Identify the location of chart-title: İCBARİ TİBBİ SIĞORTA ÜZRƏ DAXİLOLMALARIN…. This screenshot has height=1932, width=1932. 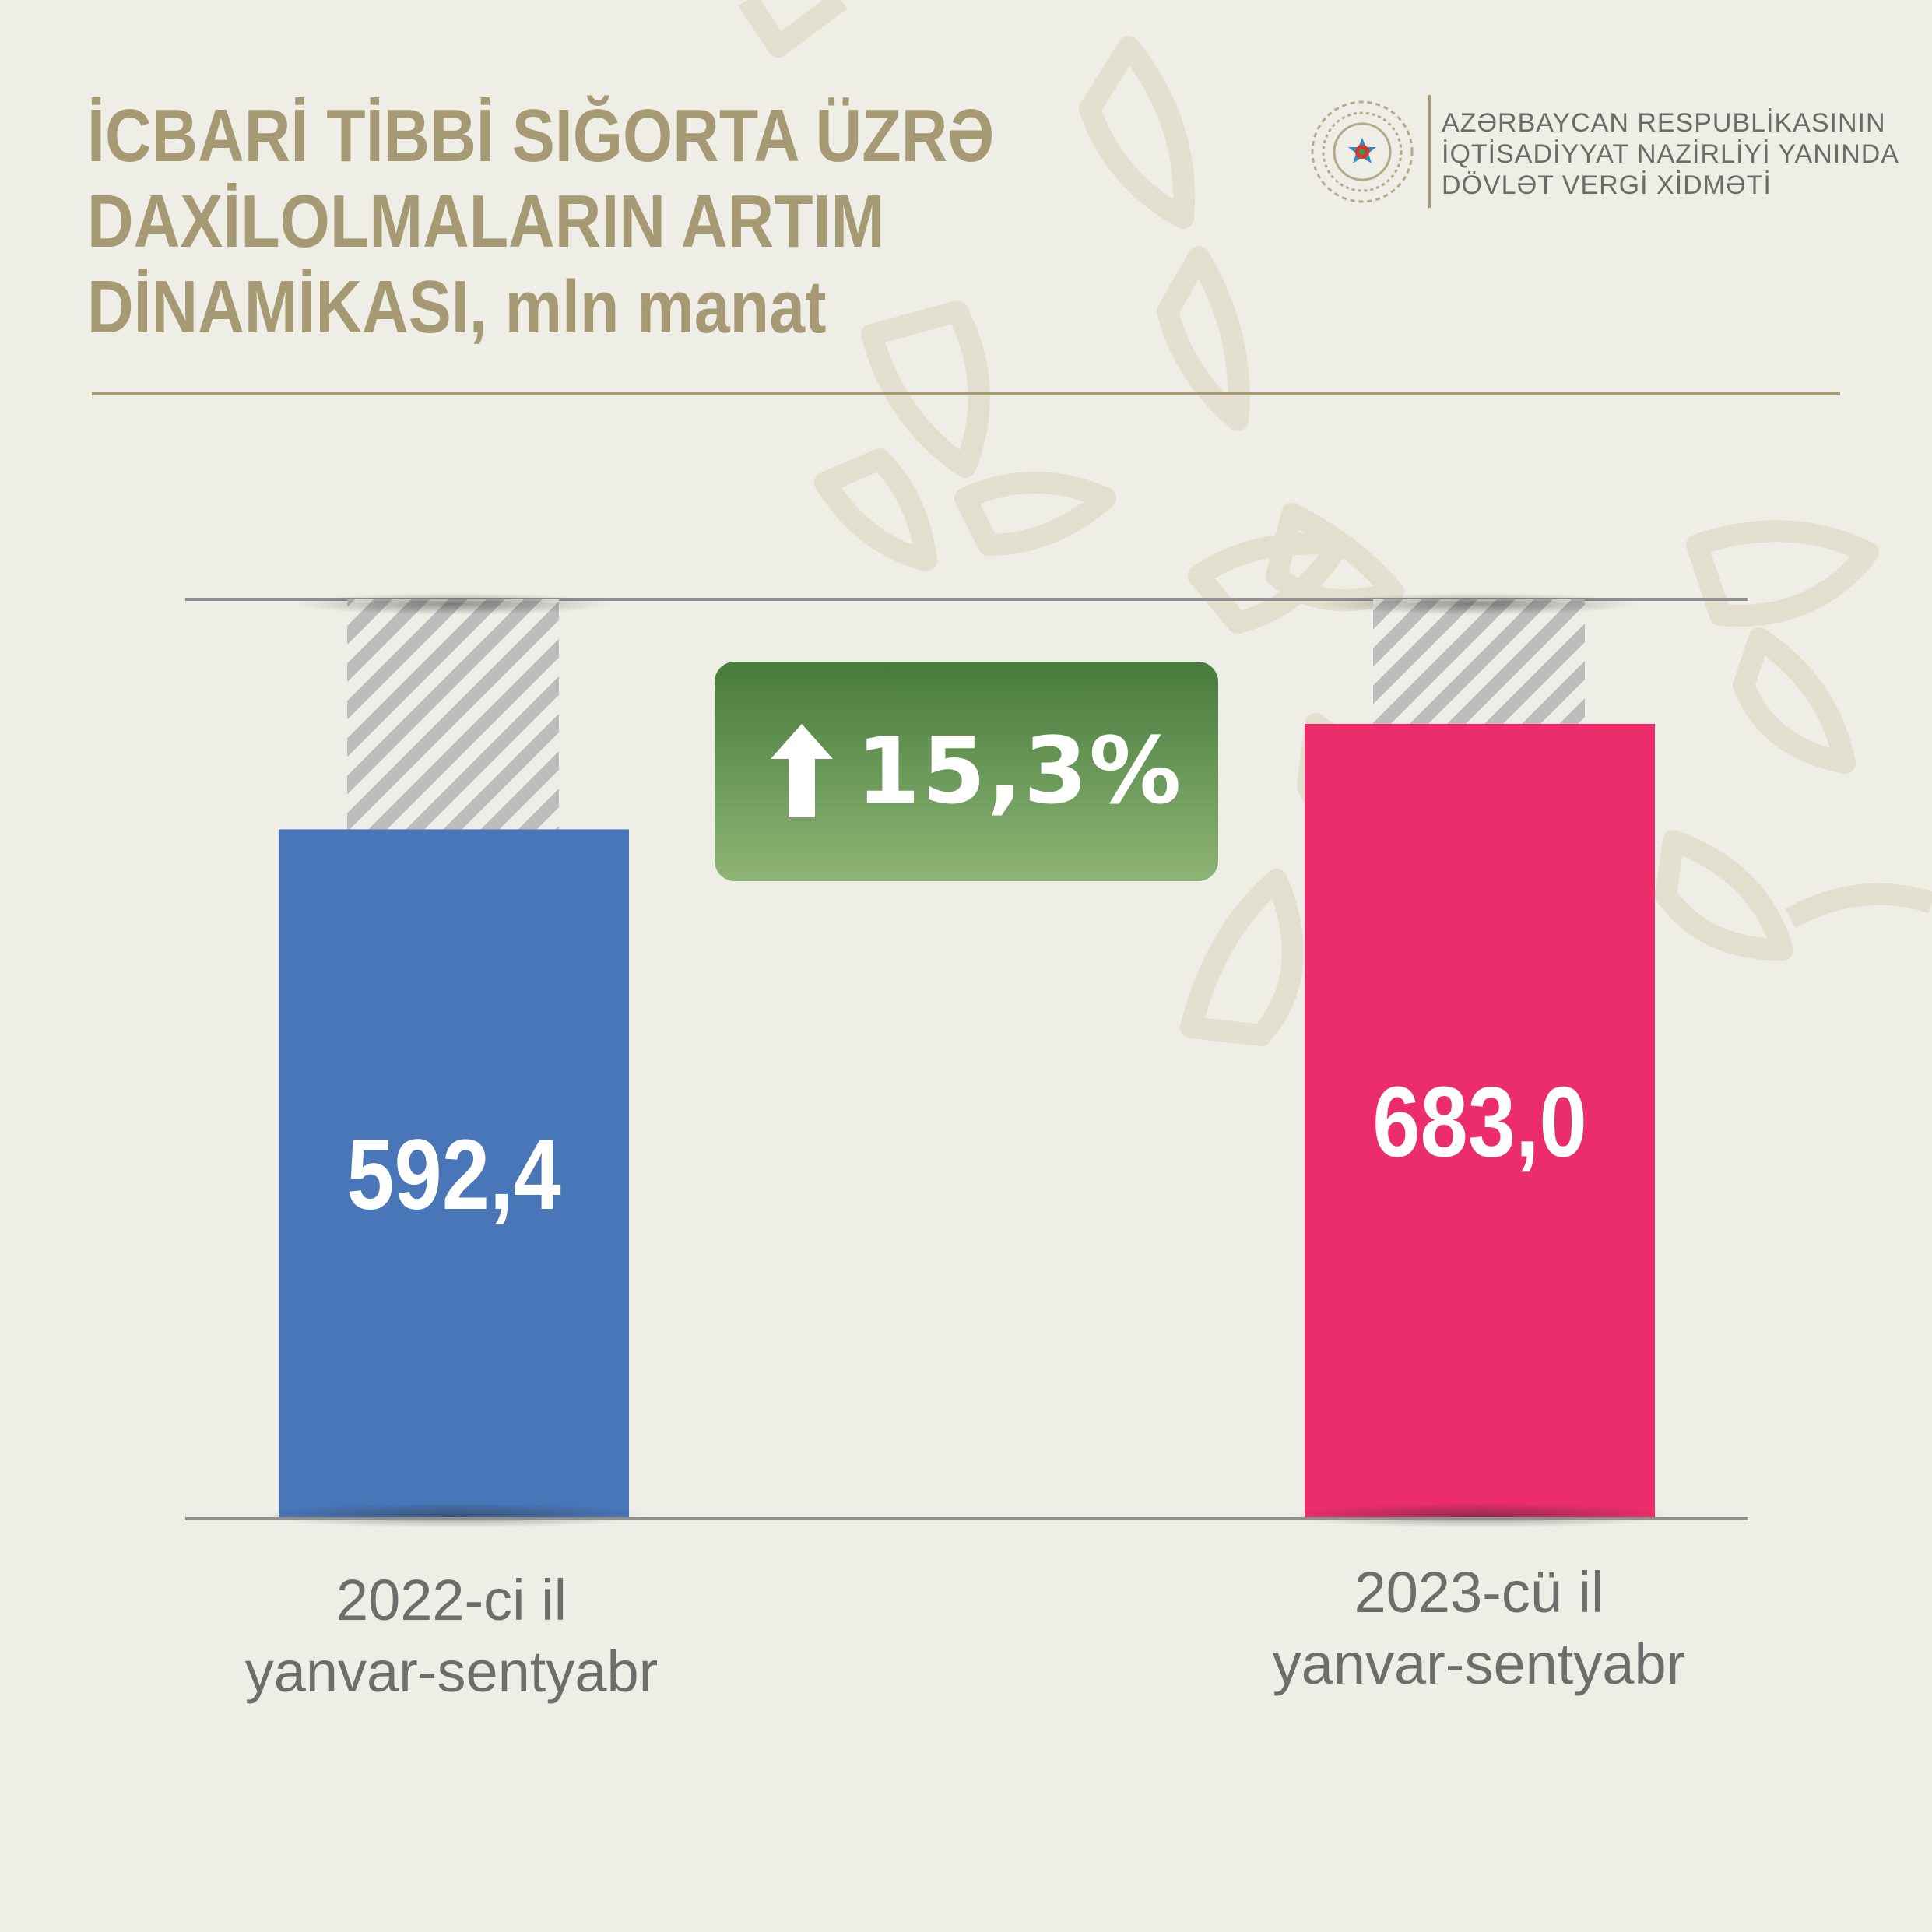
(541, 221).